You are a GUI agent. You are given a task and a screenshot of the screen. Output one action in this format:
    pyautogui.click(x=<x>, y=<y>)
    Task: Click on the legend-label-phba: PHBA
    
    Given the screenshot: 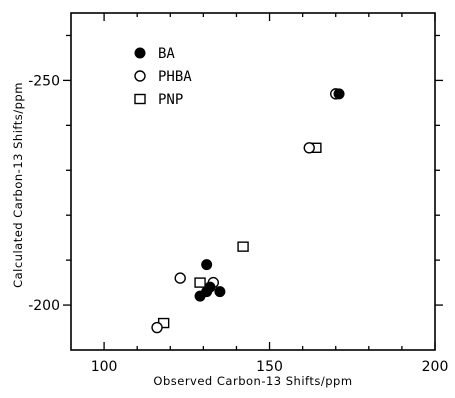 What is the action you would take?
    pyautogui.click(x=175, y=77)
    